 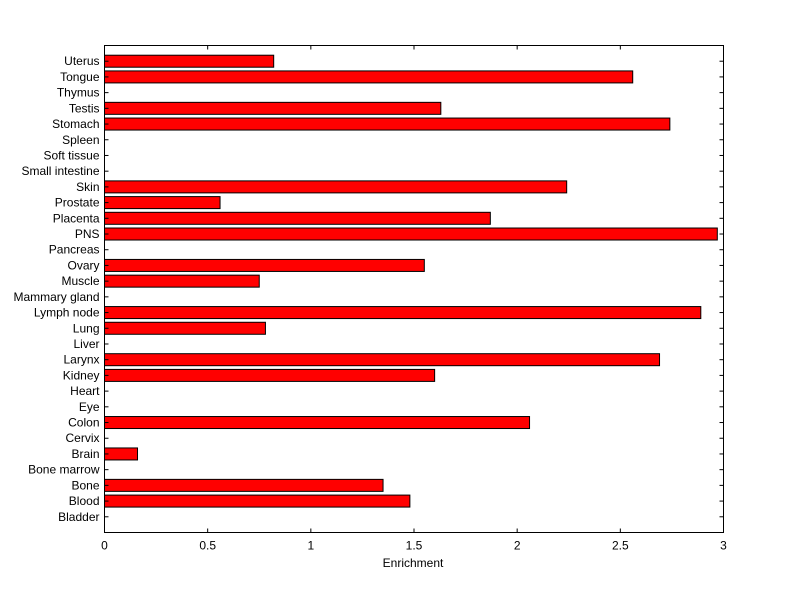 What do you see at coordinates (87, 234) in the screenshot?
I see `y-tick-label: PNS` at bounding box center [87, 234].